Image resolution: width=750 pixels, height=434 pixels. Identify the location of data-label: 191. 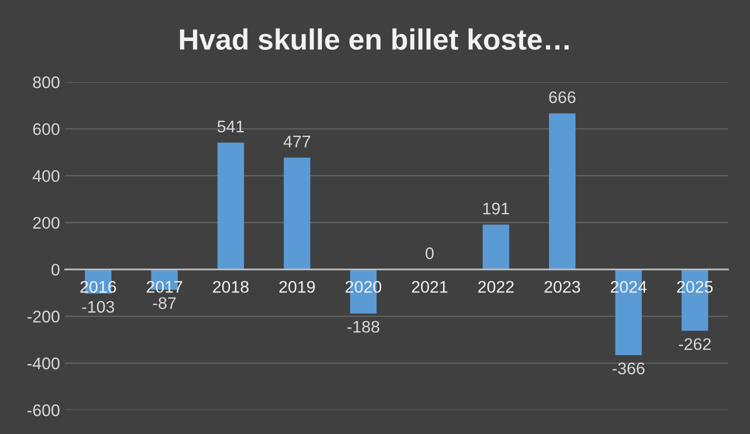
(496, 208).